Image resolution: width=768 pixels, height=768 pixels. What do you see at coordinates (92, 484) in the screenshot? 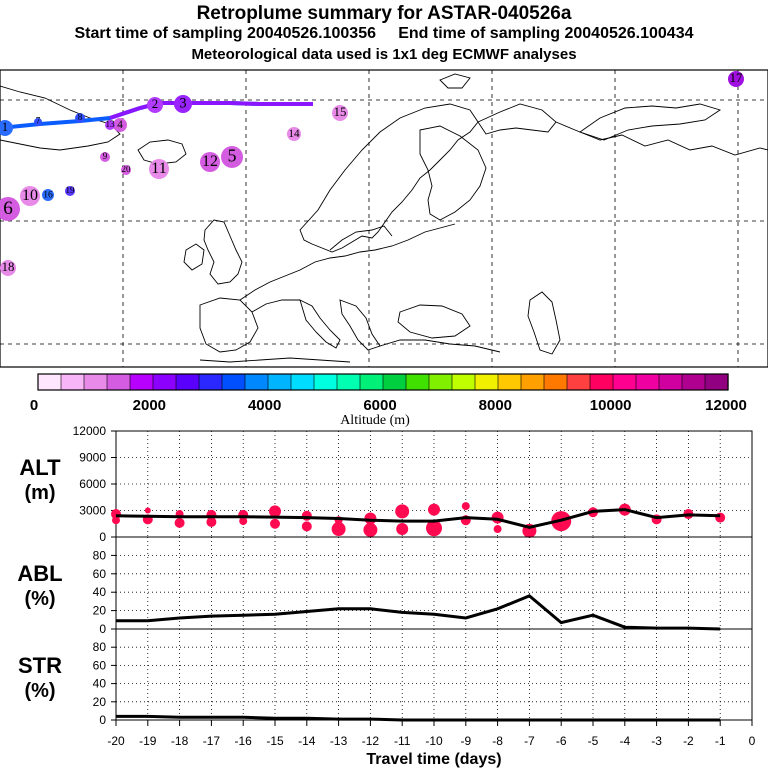
I see `y-tick-label: 6000` at bounding box center [92, 484].